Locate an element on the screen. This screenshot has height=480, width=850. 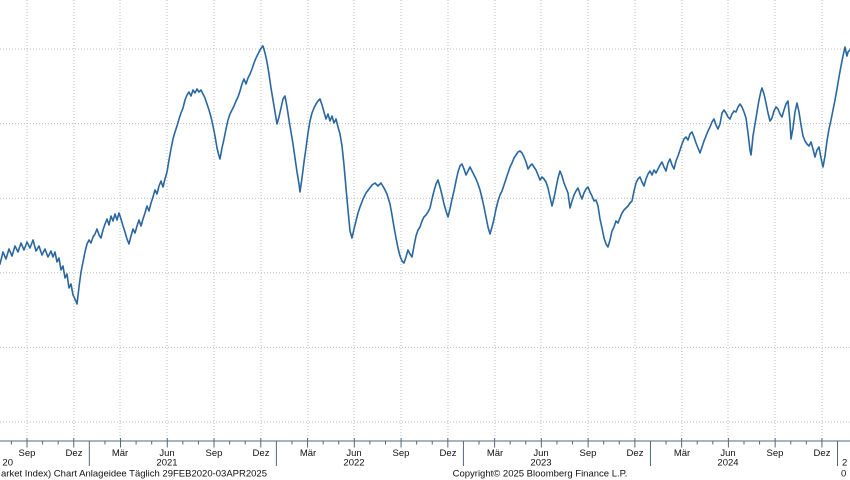
year-label: 2022 is located at coordinates (353, 463).